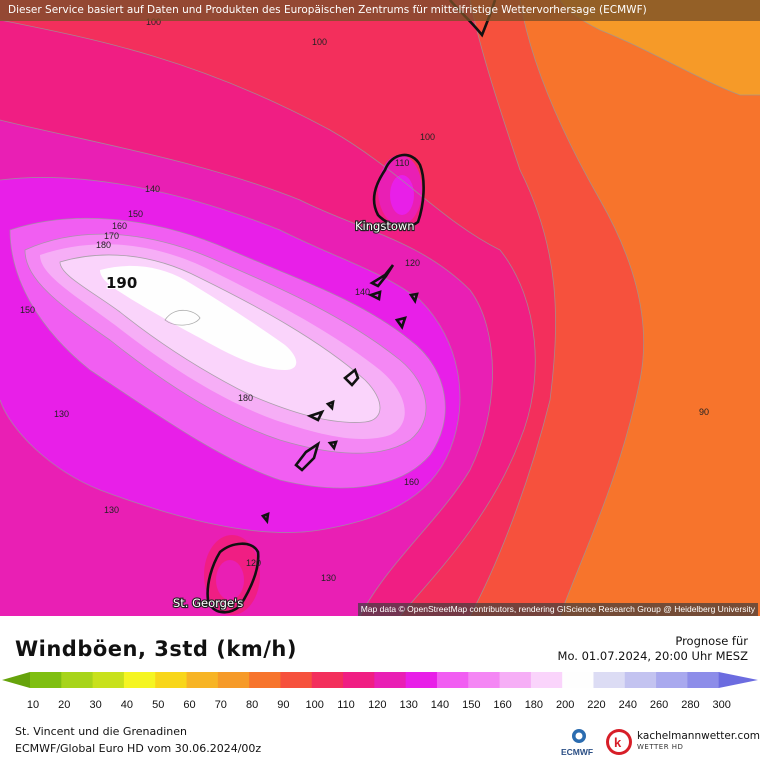 This screenshot has width=760, height=761. What do you see at coordinates (385, 226) in the screenshot?
I see `city-label-kingstown: Kingstown` at bounding box center [385, 226].